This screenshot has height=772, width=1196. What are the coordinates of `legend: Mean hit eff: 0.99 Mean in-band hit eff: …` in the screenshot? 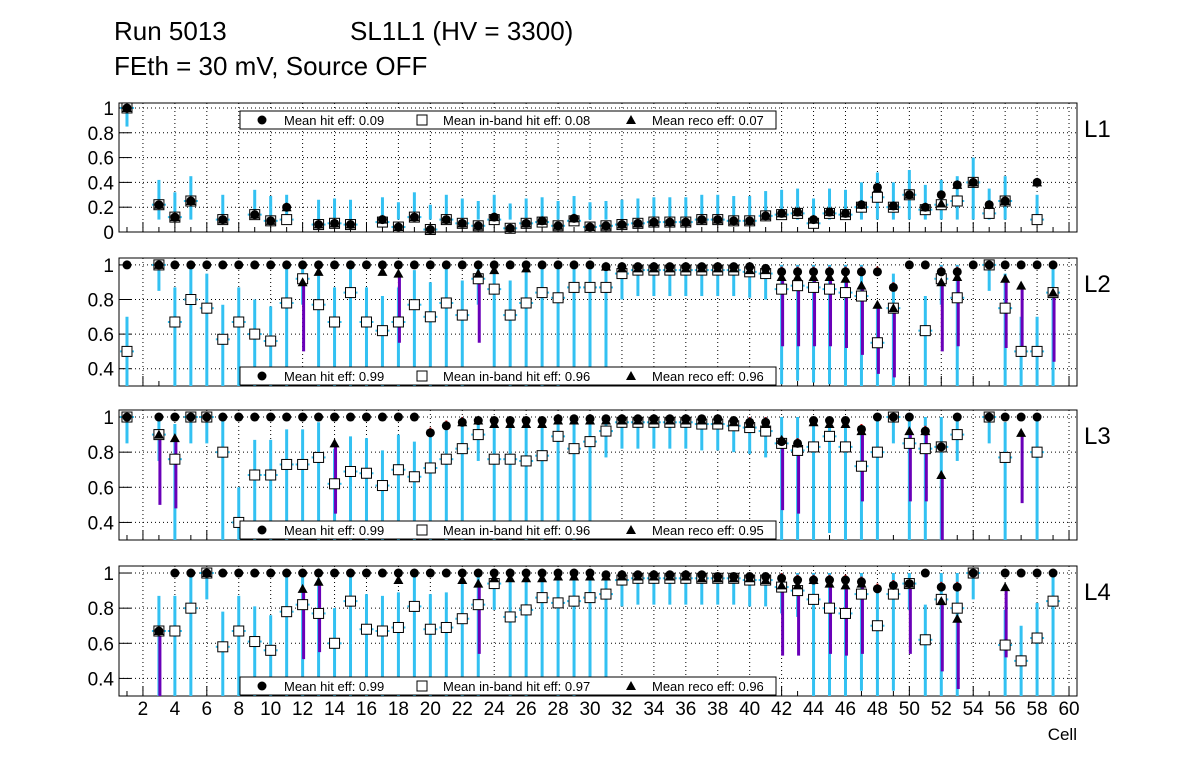 It's located at (508, 530).